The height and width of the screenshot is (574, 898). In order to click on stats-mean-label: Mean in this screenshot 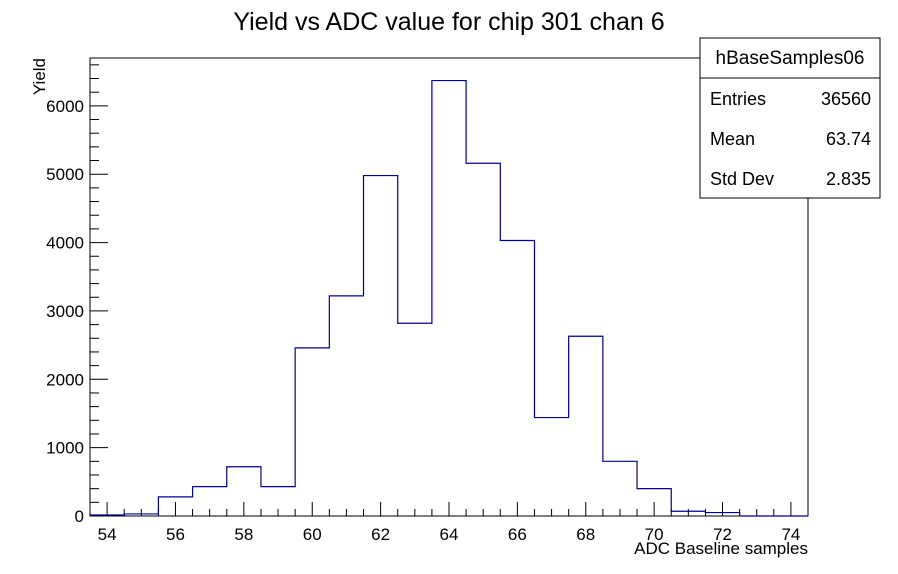, I will do `click(732, 139)`.